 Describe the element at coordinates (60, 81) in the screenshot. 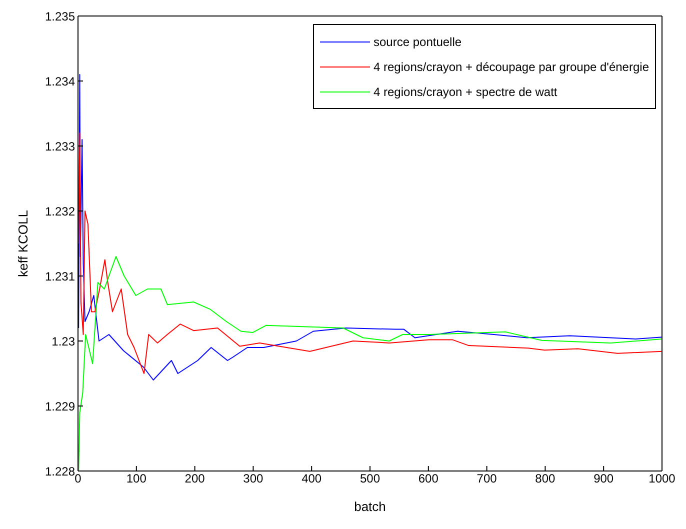

I see `y-tick-label: 1.234` at that location.